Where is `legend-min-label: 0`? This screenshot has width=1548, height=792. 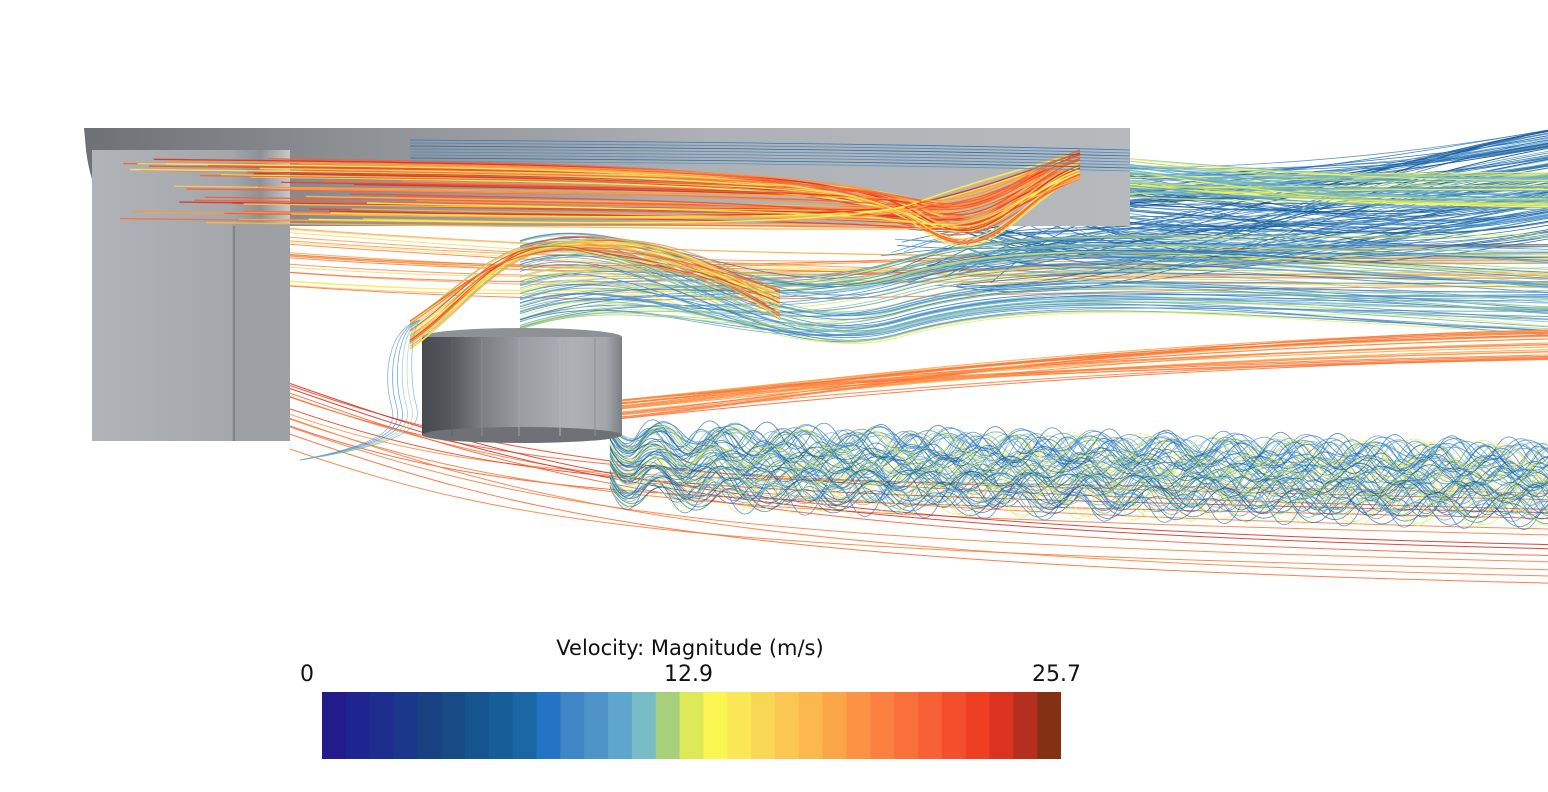 legend-min-label: 0 is located at coordinates (307, 674).